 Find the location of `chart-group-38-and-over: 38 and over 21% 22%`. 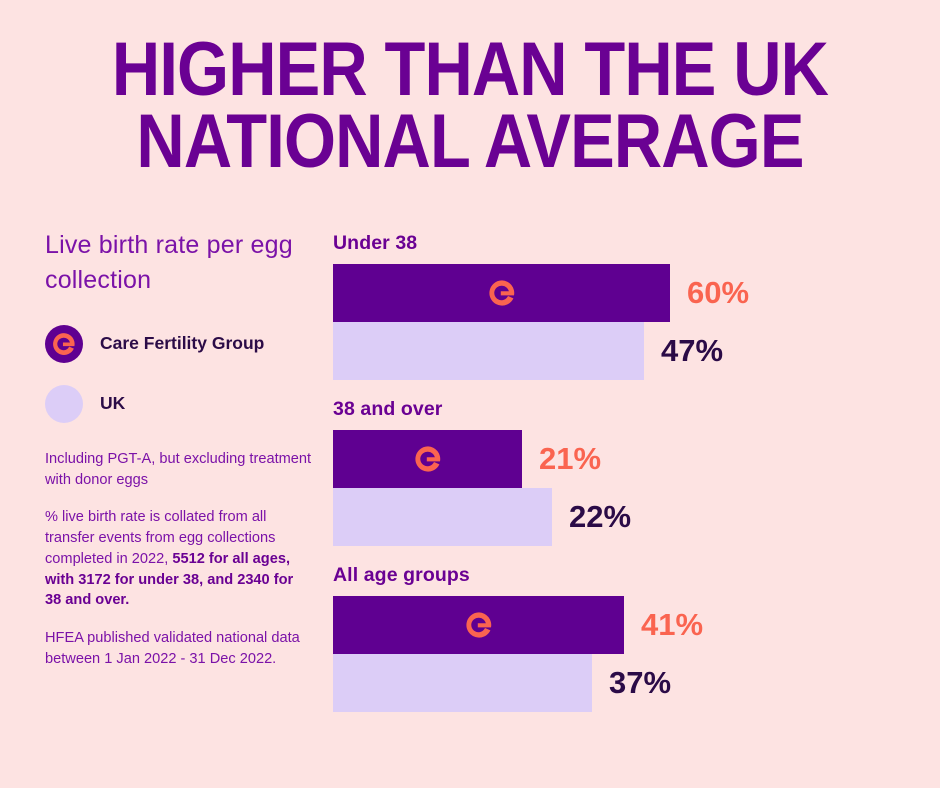

chart-group-38-and-over: 38 and over 21% 22% is located at coordinates (620, 472).